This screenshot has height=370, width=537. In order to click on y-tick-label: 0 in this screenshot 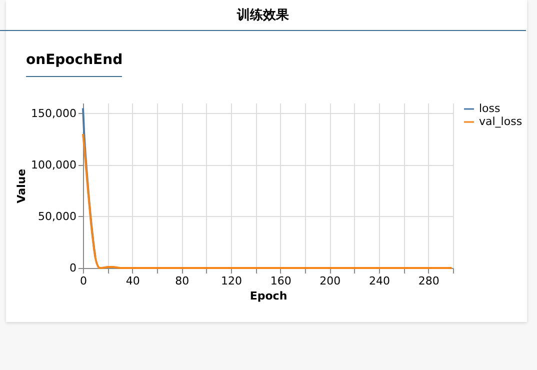, I will do `click(73, 268)`.